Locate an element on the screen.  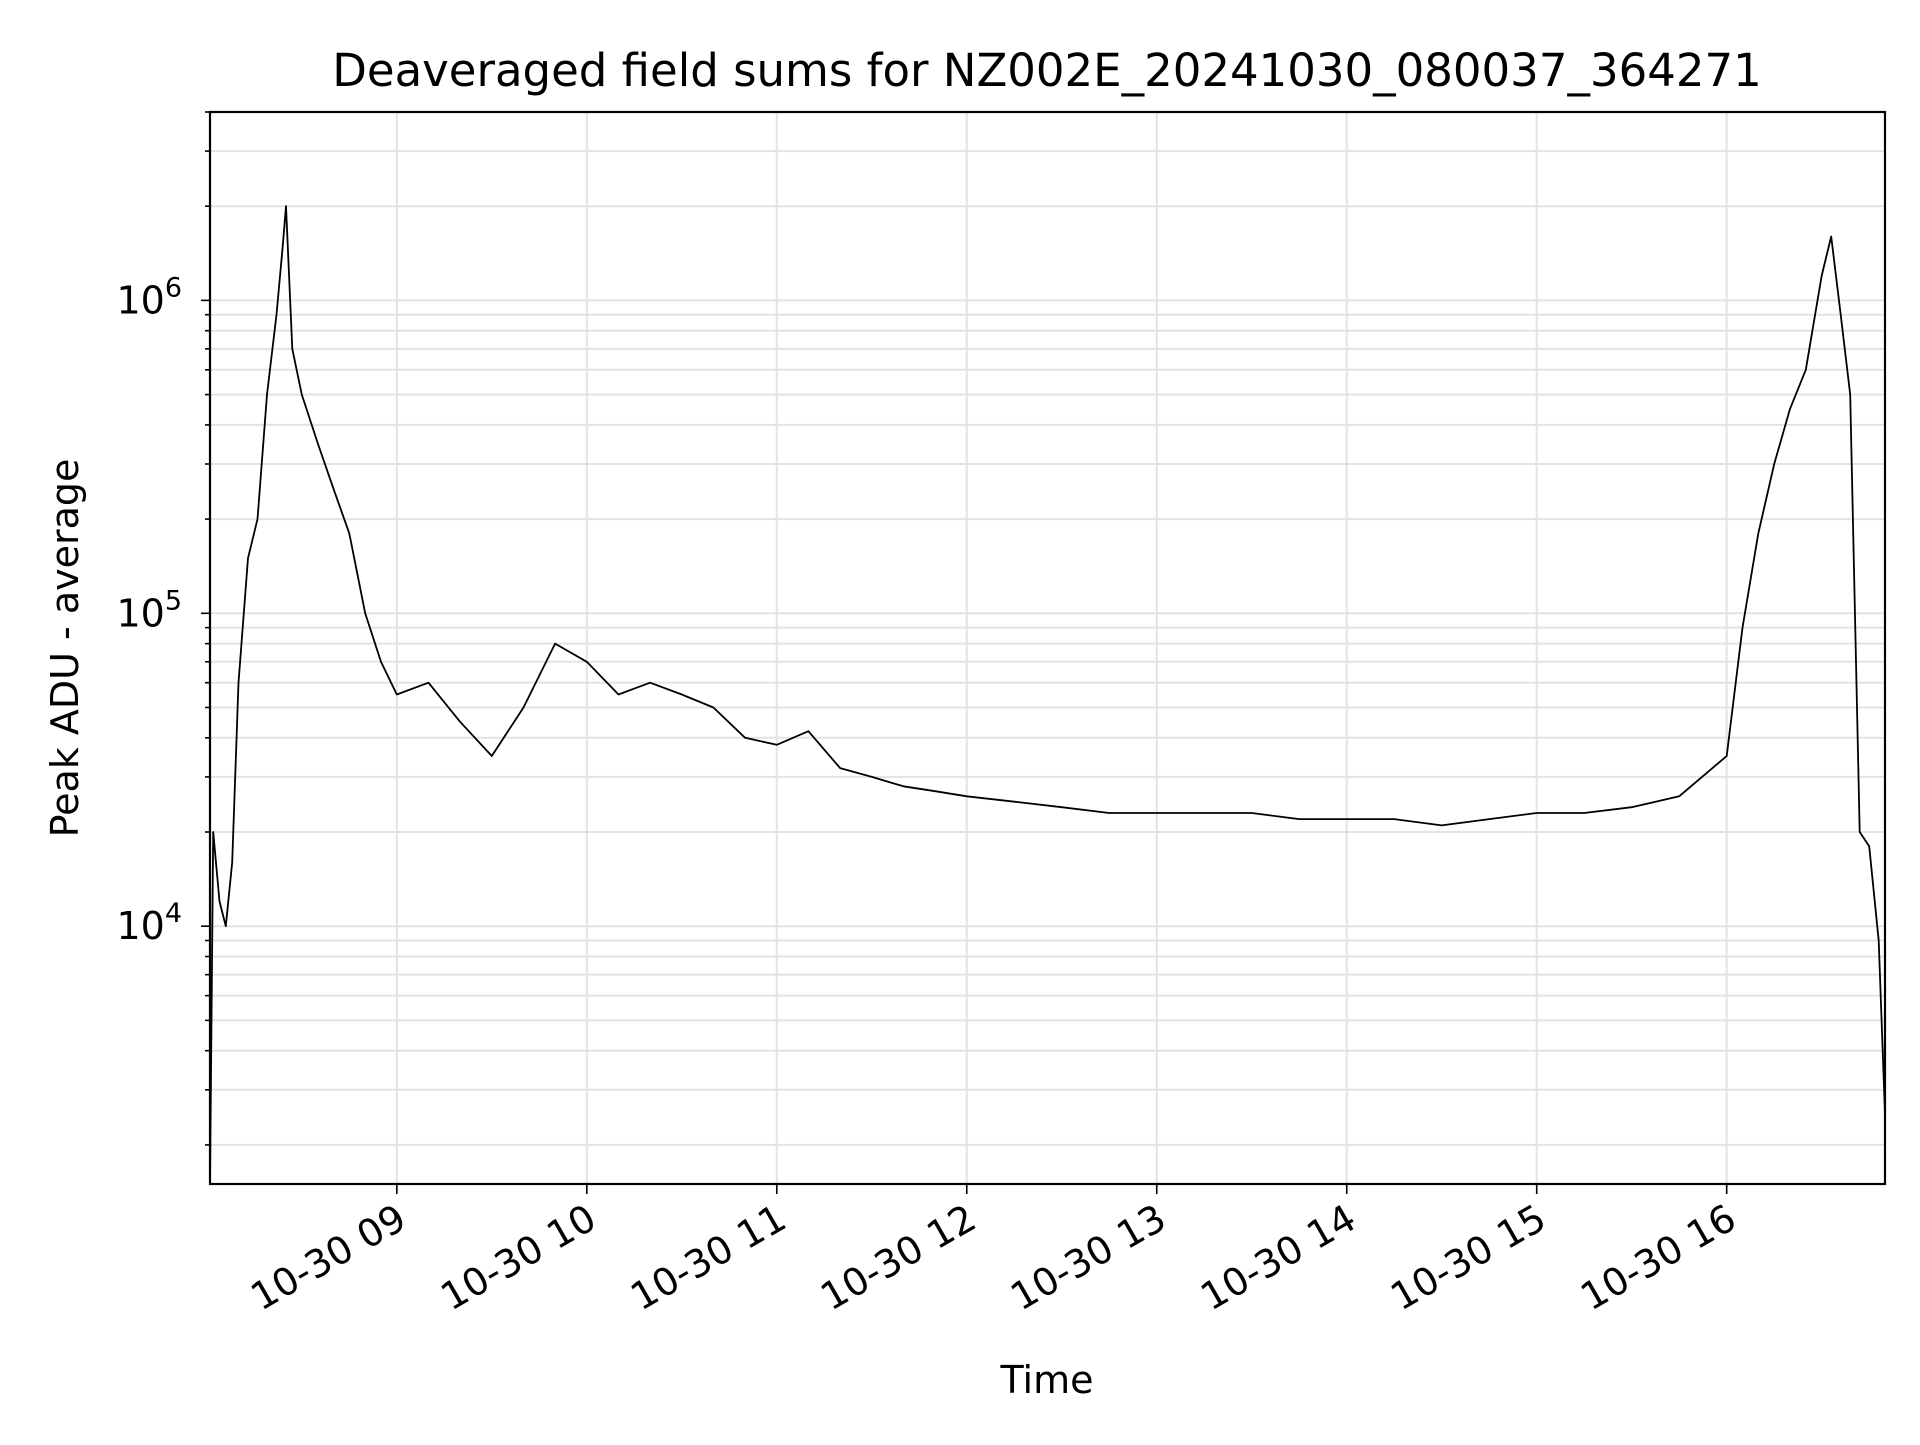
y-axis: 104 105 106 is located at coordinates (163, 628).